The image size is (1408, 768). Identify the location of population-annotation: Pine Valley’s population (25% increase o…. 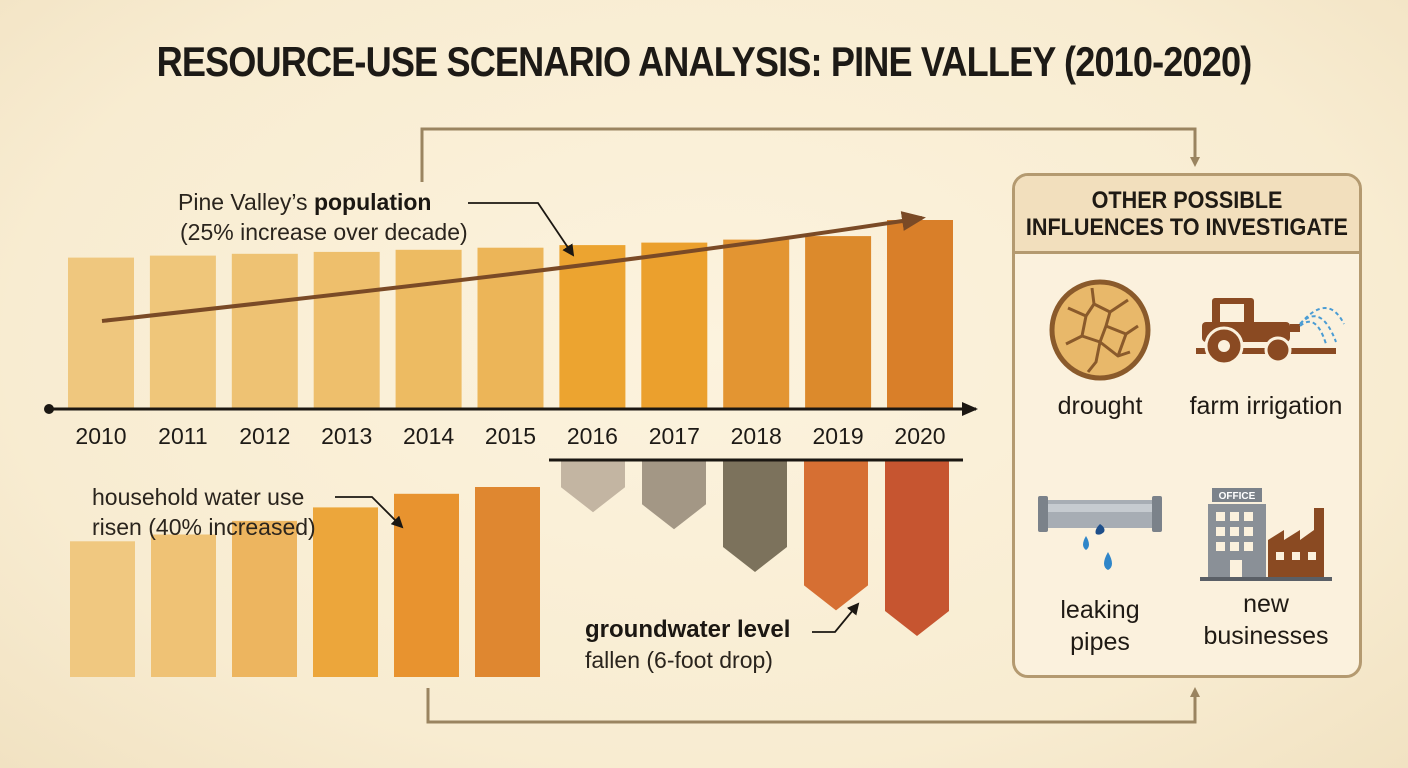
(323, 217).